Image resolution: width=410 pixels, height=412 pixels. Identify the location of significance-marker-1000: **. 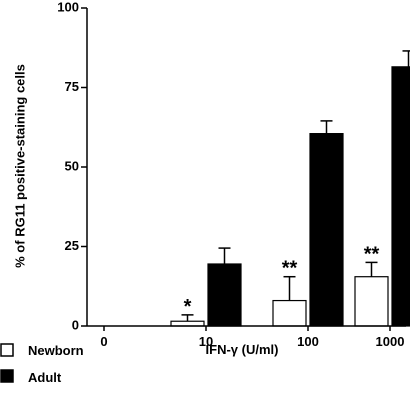
(372, 254).